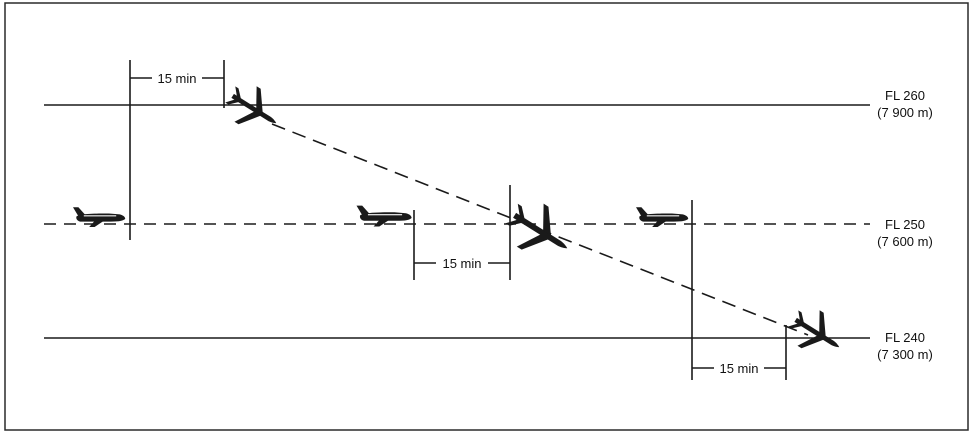 This screenshot has height=437, width=978. Describe the element at coordinates (905, 224) in the screenshot. I see `fl250-label: FL 250` at that location.